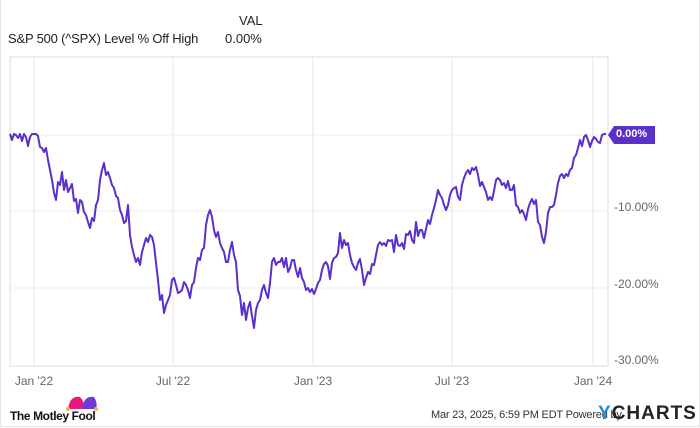 This screenshot has height=428, width=700. Describe the element at coordinates (251, 20) in the screenshot. I see `legend-column-header: VAL` at that location.